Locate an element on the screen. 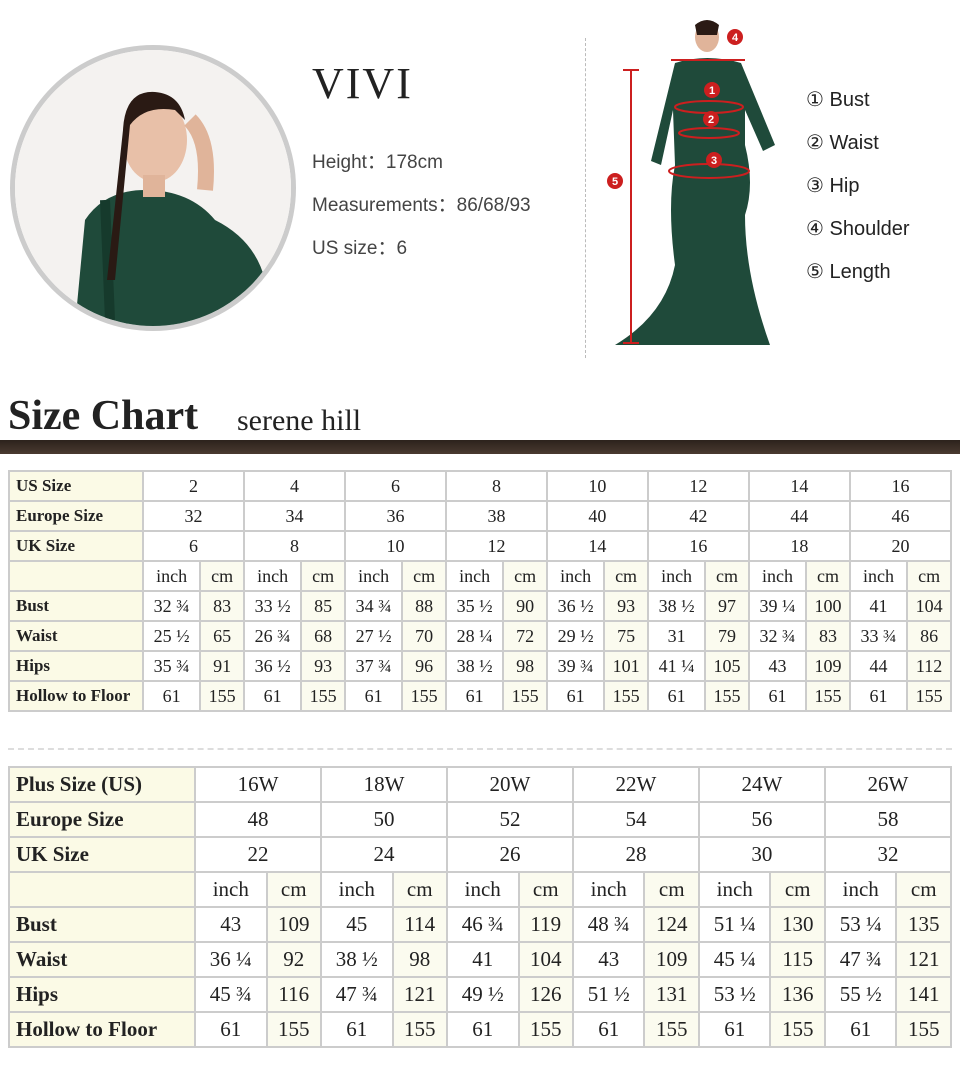 This screenshot has height=1084, width=960. model-measurements: Measurements：86/68/93 is located at coordinates (421, 205).